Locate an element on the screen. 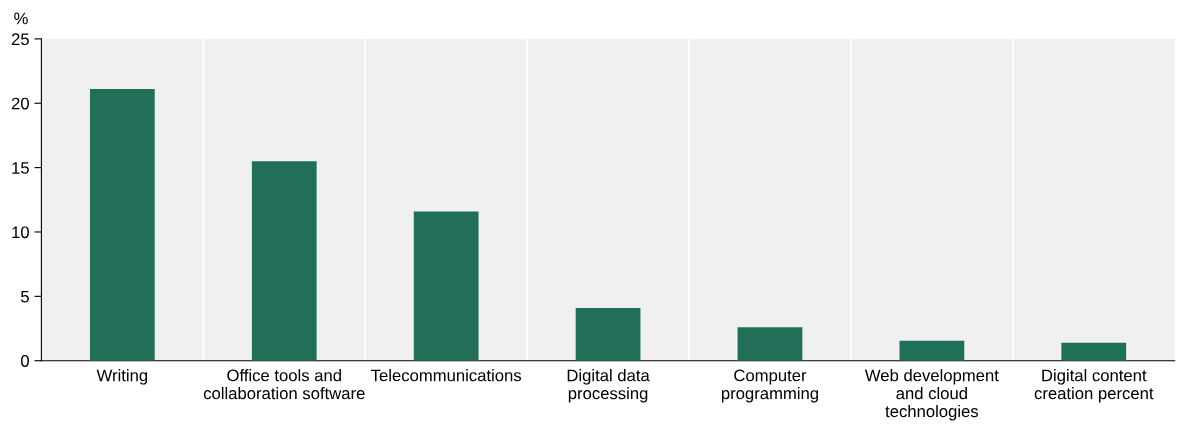  y-axis-title: % is located at coordinates (21, 18).